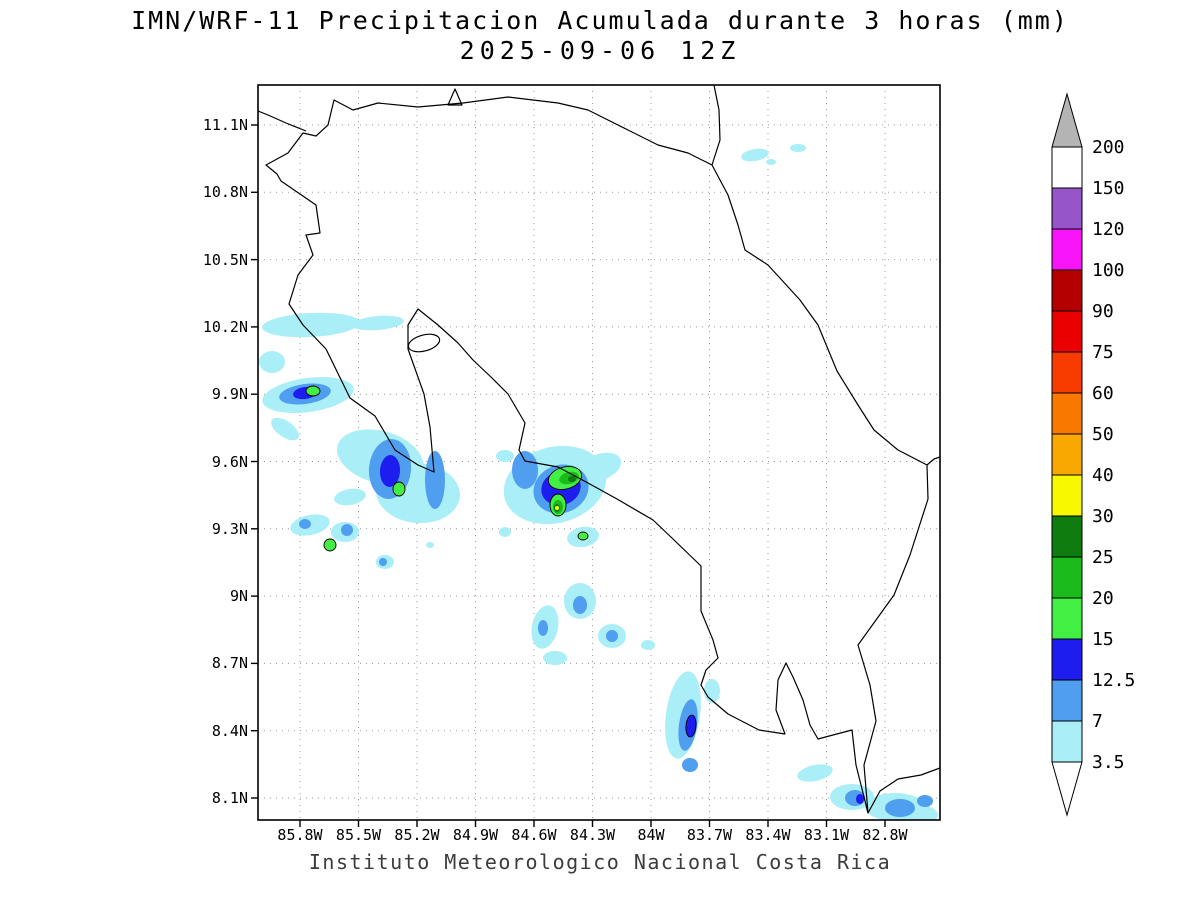  What do you see at coordinates (1103, 598) in the screenshot?
I see `colorbar-tick-label: 20` at bounding box center [1103, 598].